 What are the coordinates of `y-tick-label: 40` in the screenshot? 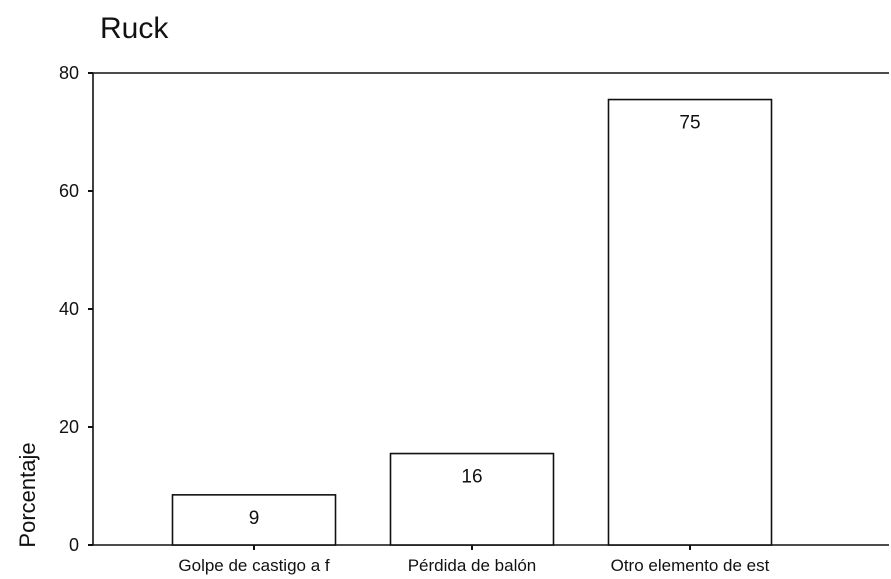 It's located at (69, 309).